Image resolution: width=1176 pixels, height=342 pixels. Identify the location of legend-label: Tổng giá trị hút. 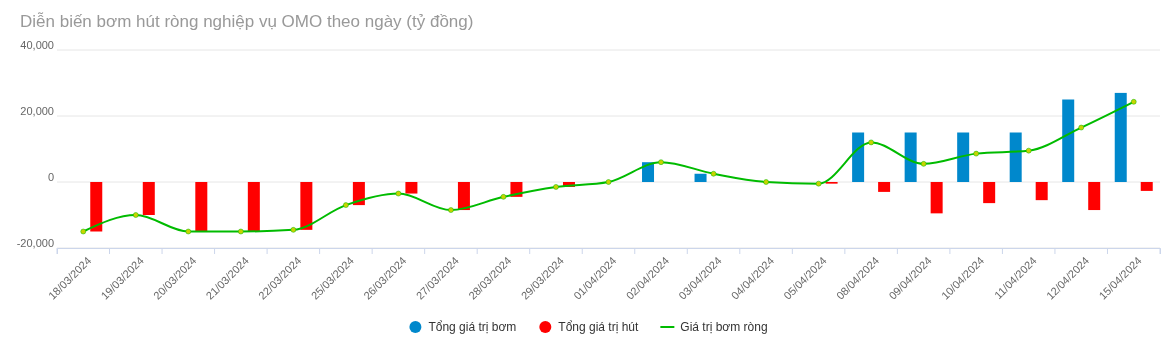
(599, 327).